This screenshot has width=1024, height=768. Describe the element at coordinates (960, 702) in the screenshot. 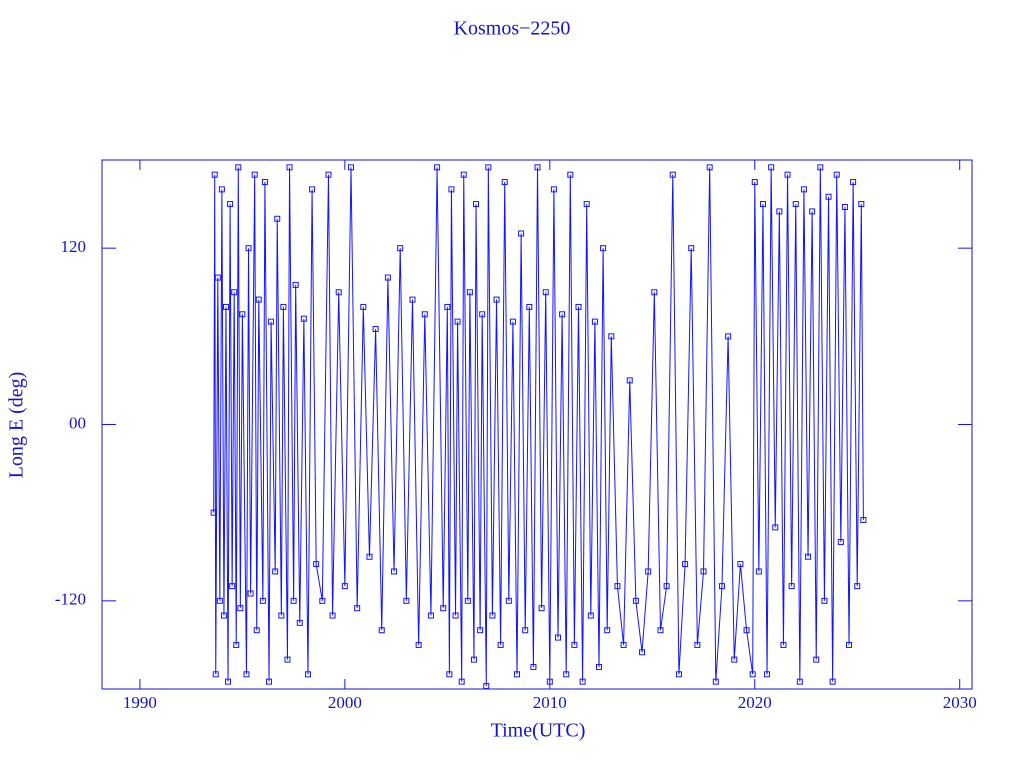

I see `x-tick-label: 2030` at that location.